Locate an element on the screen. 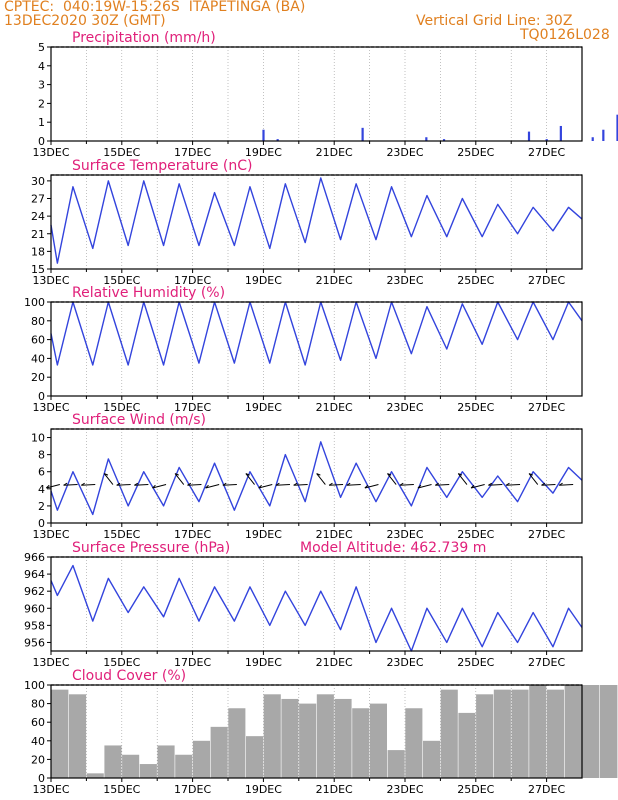 The image size is (618, 800). grid-line-header: Vertical Grid Line: 30Z is located at coordinates (494, 21).